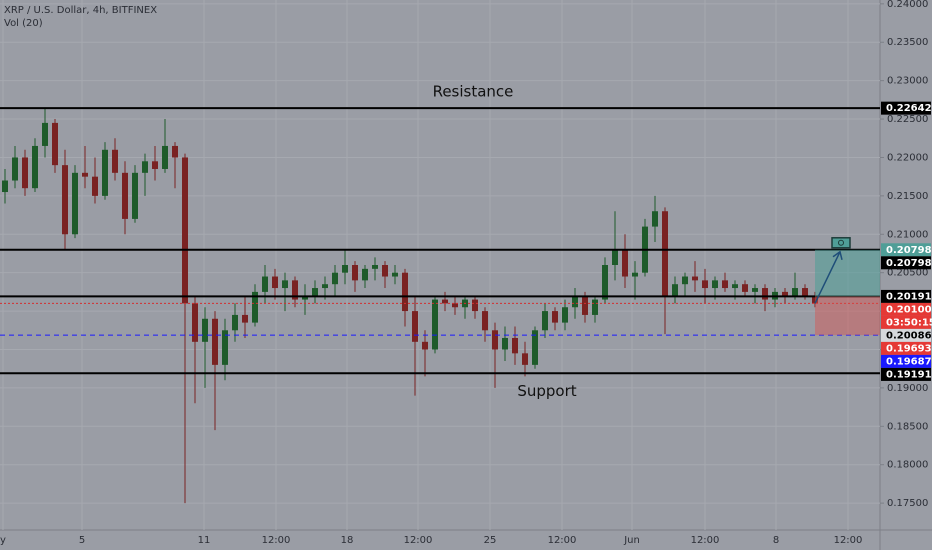  Describe the element at coordinates (907, 503) in the screenshot. I see `y-tick-label: 0.17500` at that location.